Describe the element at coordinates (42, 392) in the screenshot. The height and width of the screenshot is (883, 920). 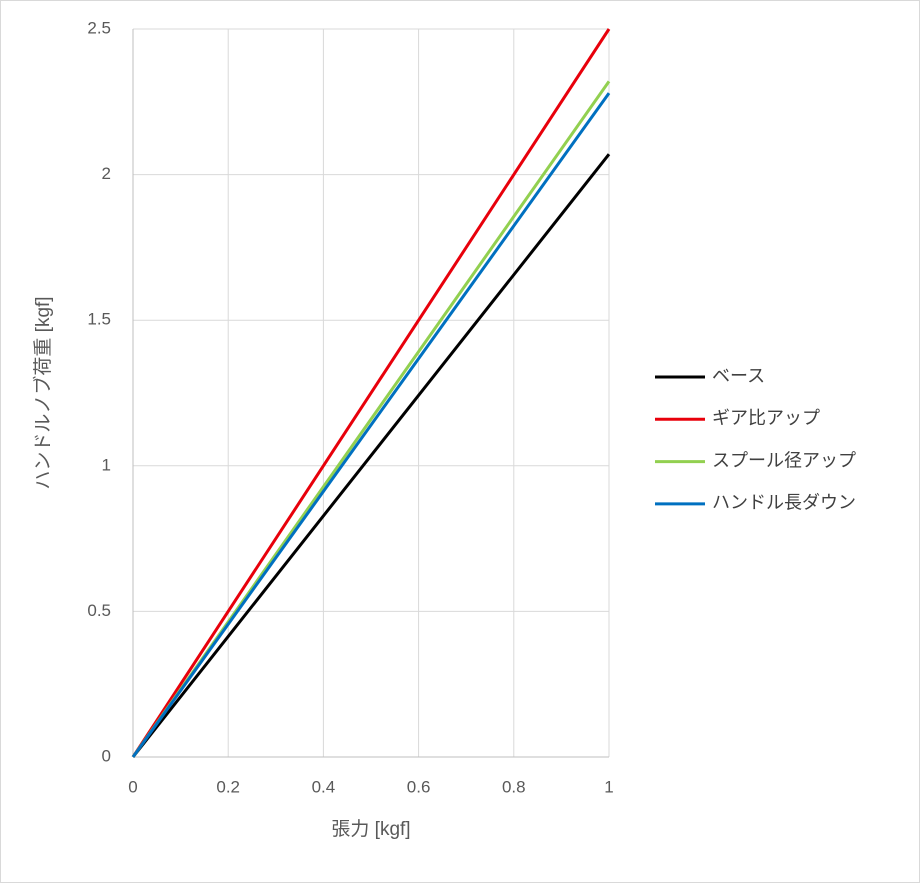
I see `y-axis-title: ハンドルノブ荷重 [kgf]` at that location.